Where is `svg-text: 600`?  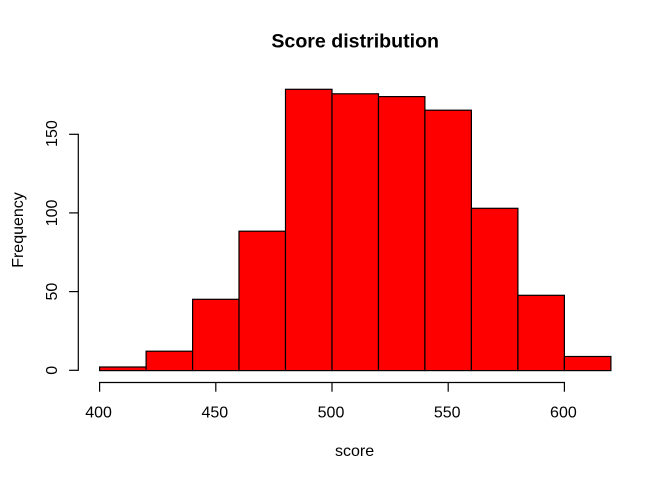
svg-text: 600 is located at coordinates (563, 412).